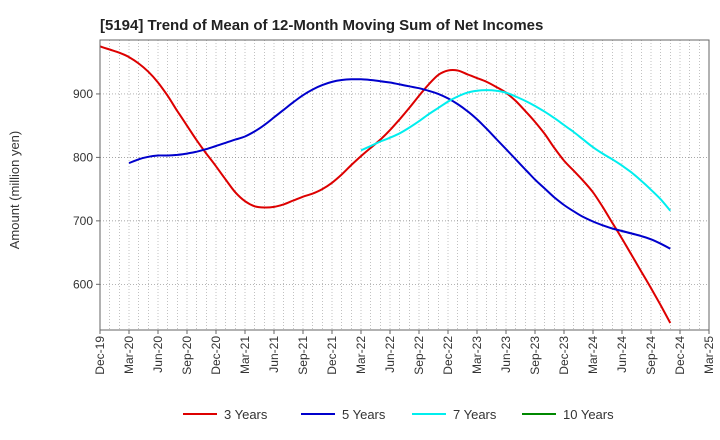  Describe the element at coordinates (83, 94) in the screenshot. I see `y-tick-label: 900` at that location.